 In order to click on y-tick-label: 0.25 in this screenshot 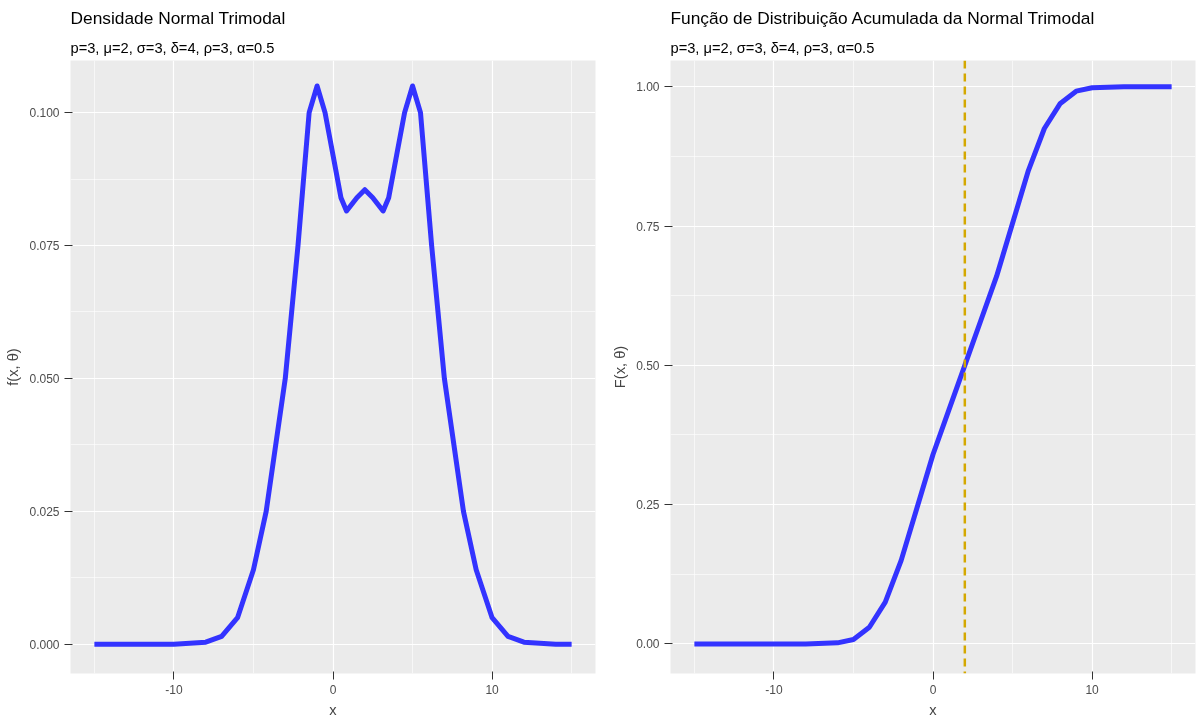, I will do `click(648, 505)`.